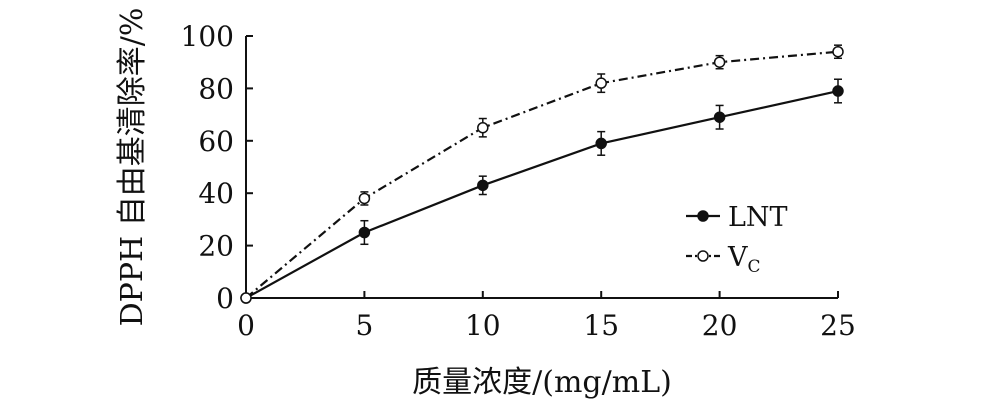 This screenshot has height=408, width=983. Describe the element at coordinates (542, 382) in the screenshot. I see `x-axis-label: 质量浓度/(mg/mL)` at that location.